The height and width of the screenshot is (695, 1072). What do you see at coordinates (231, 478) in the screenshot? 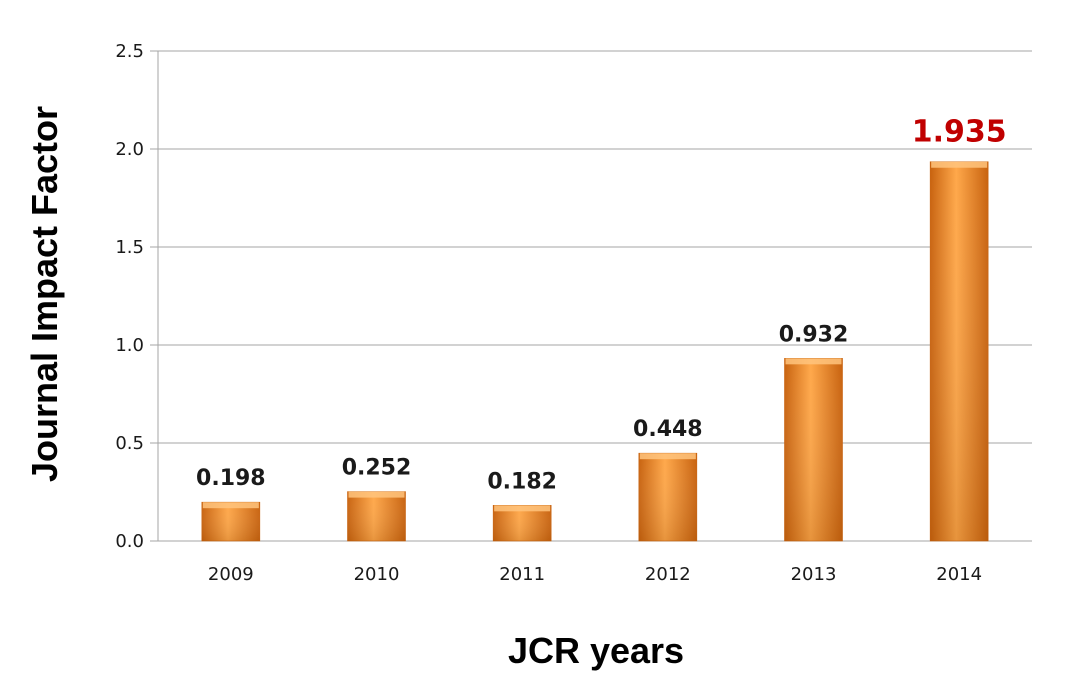
I see `data-label: 0.198` at bounding box center [231, 478].